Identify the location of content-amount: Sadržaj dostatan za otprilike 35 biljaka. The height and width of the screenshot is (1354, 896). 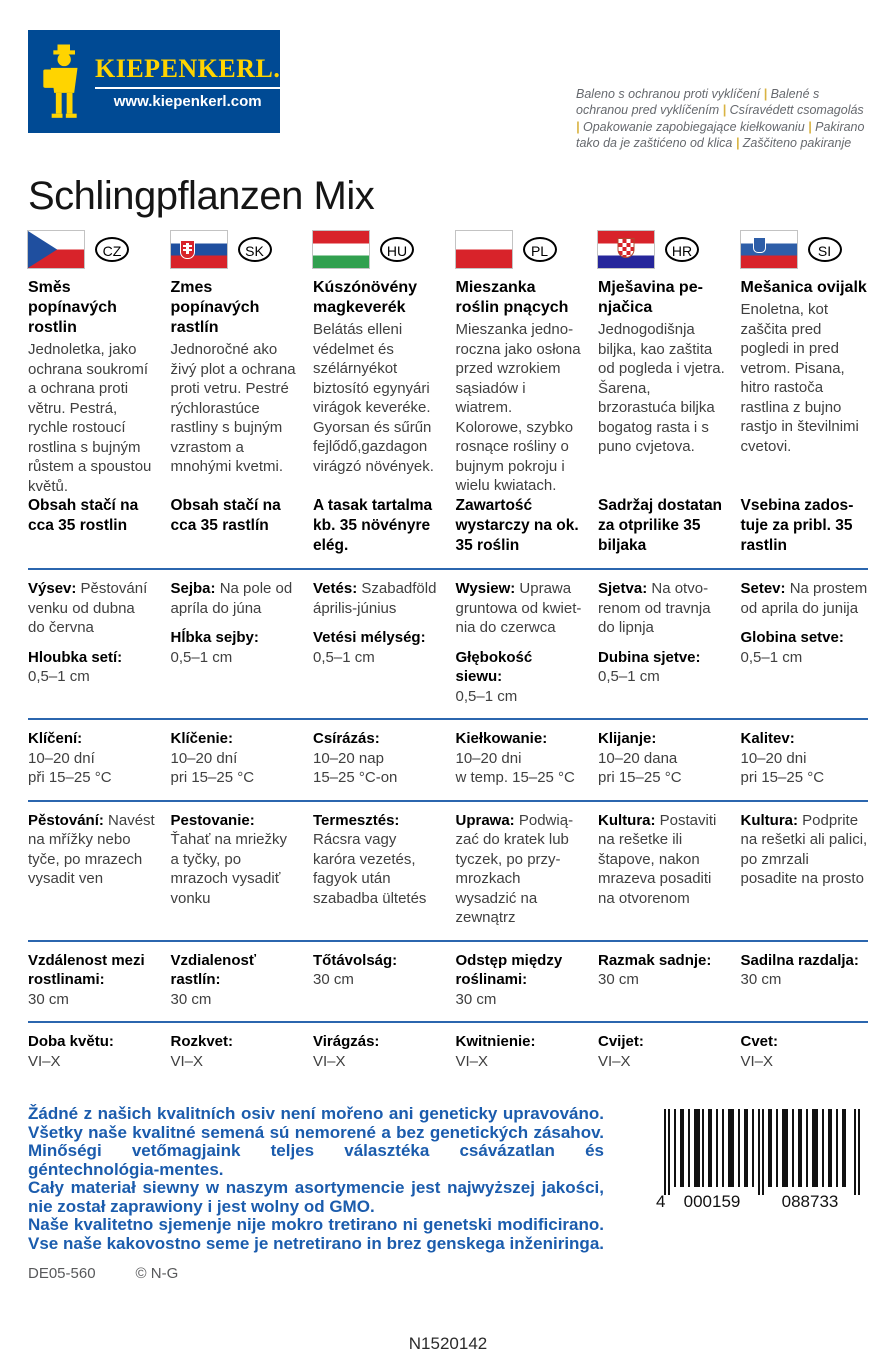
(660, 525).